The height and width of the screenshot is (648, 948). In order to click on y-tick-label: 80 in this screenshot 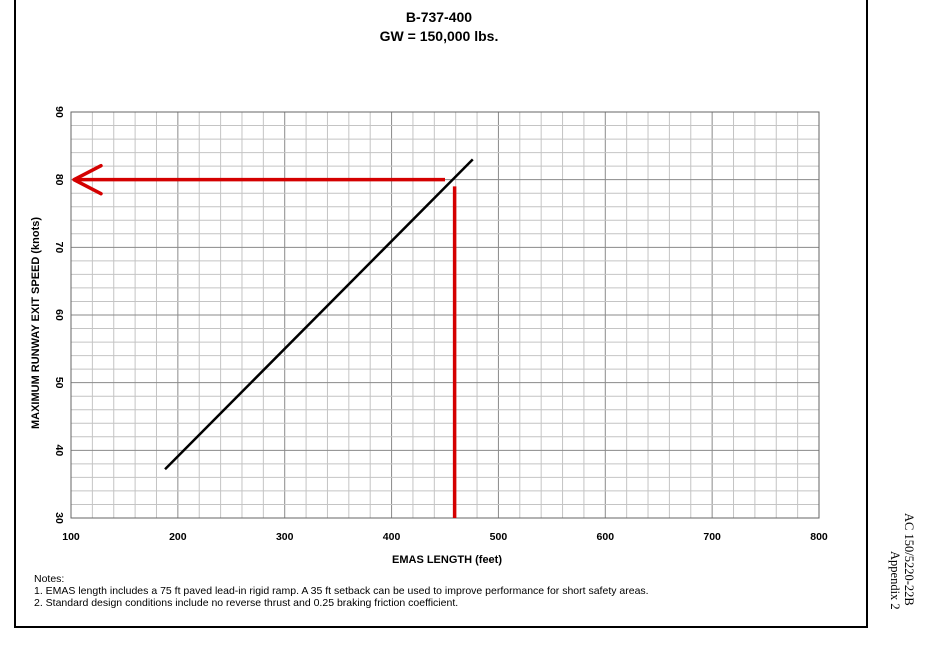, I will do `click(59, 180)`.